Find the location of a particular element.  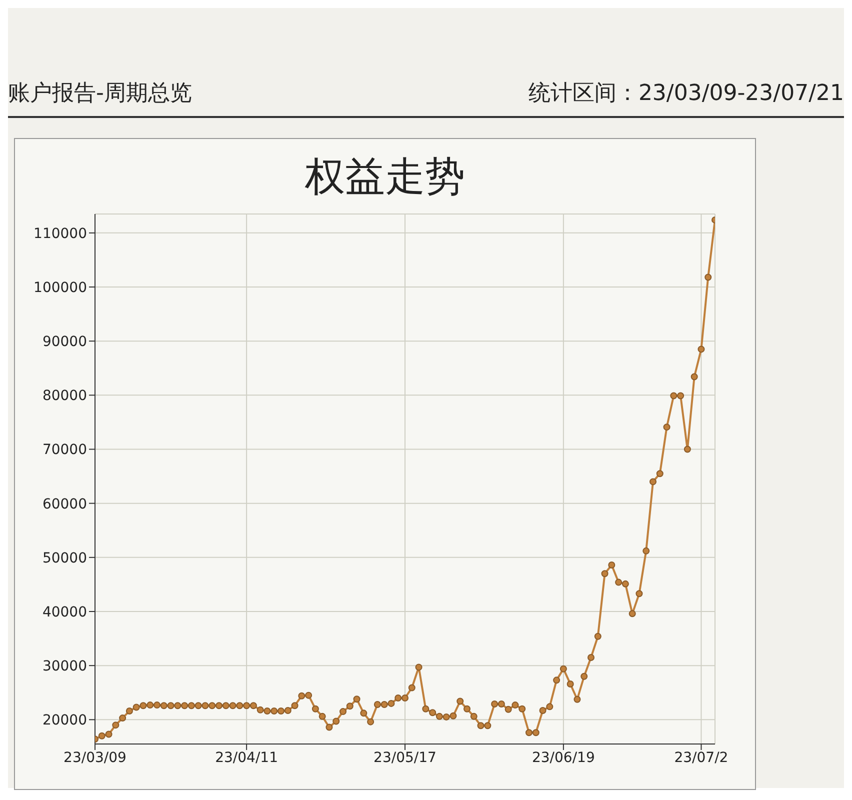

x-tick-label: 23/03/09 is located at coordinates (95, 758).